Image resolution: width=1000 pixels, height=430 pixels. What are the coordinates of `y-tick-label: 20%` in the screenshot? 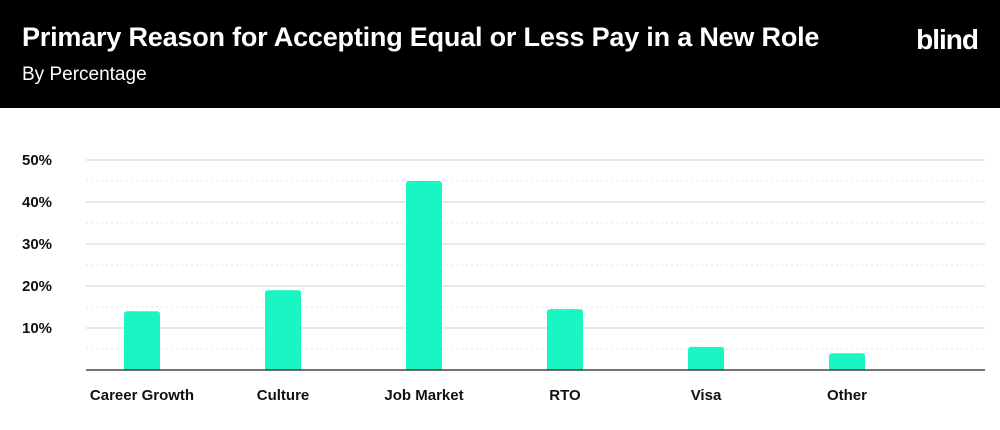 It's located at (37, 286).